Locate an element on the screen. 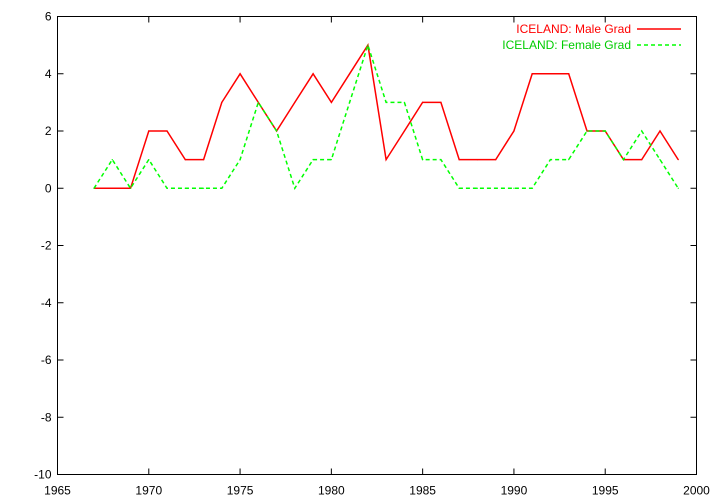  x-tick-label: 1965 is located at coordinates (57, 491).